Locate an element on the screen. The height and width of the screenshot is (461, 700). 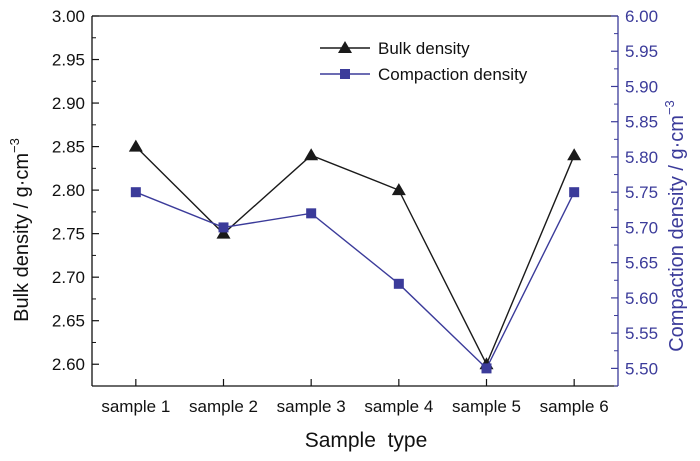
x-tick-label: sample 4 is located at coordinates (398, 406).